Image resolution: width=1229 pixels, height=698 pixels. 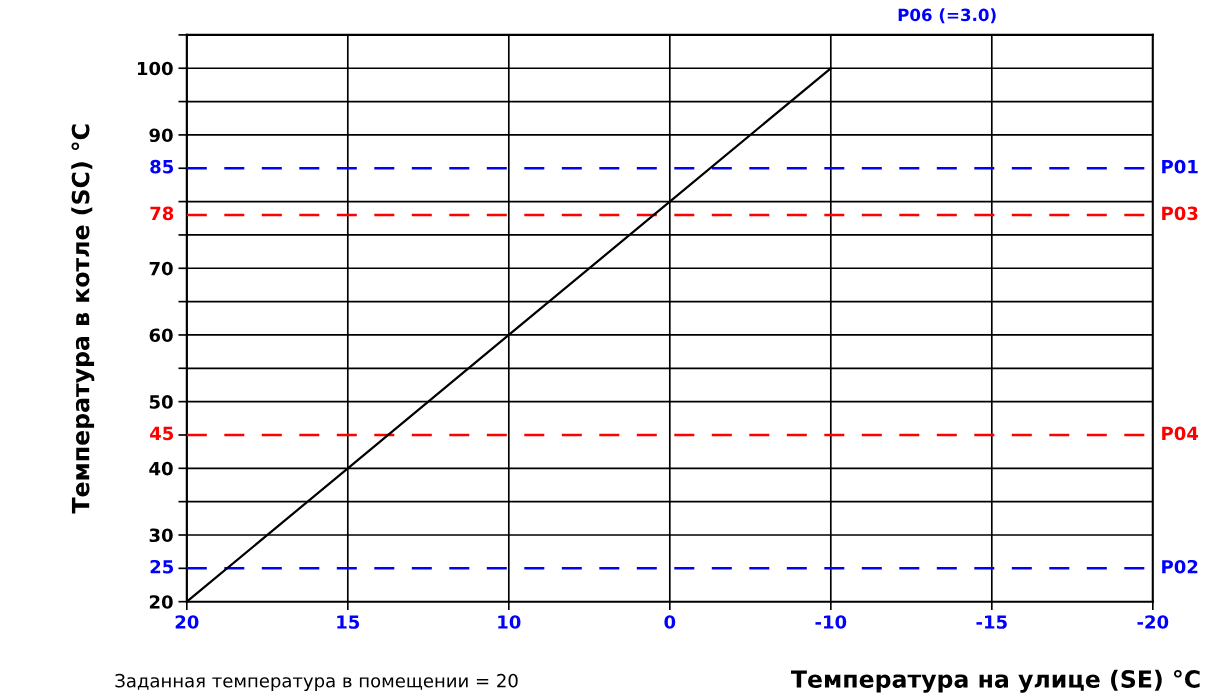 What do you see at coordinates (187, 622) in the screenshot?
I see `x-tick-label: 20` at bounding box center [187, 622].